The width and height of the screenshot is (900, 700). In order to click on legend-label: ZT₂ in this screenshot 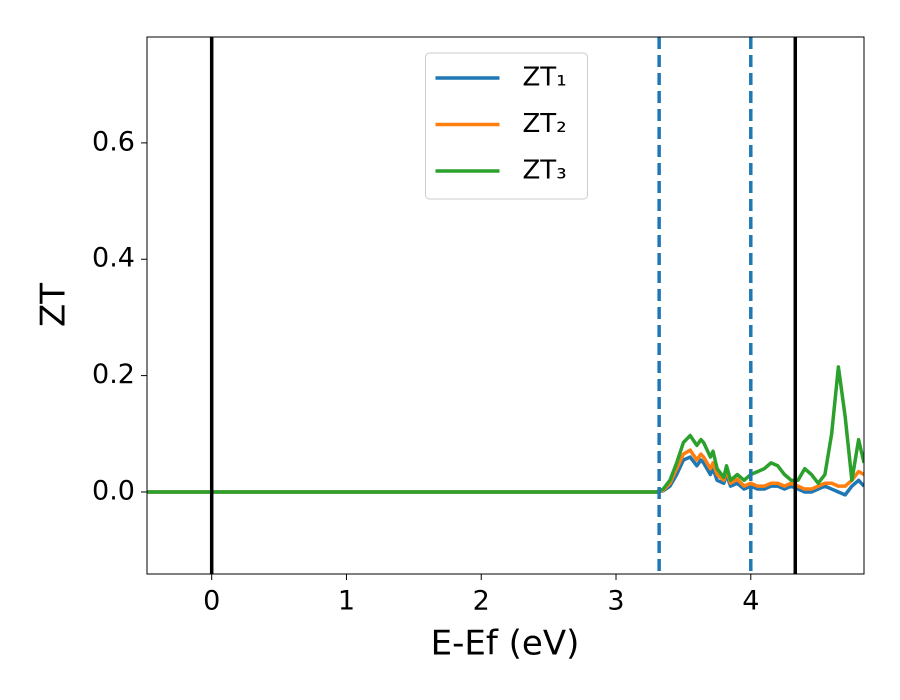, I will do `click(545, 124)`.